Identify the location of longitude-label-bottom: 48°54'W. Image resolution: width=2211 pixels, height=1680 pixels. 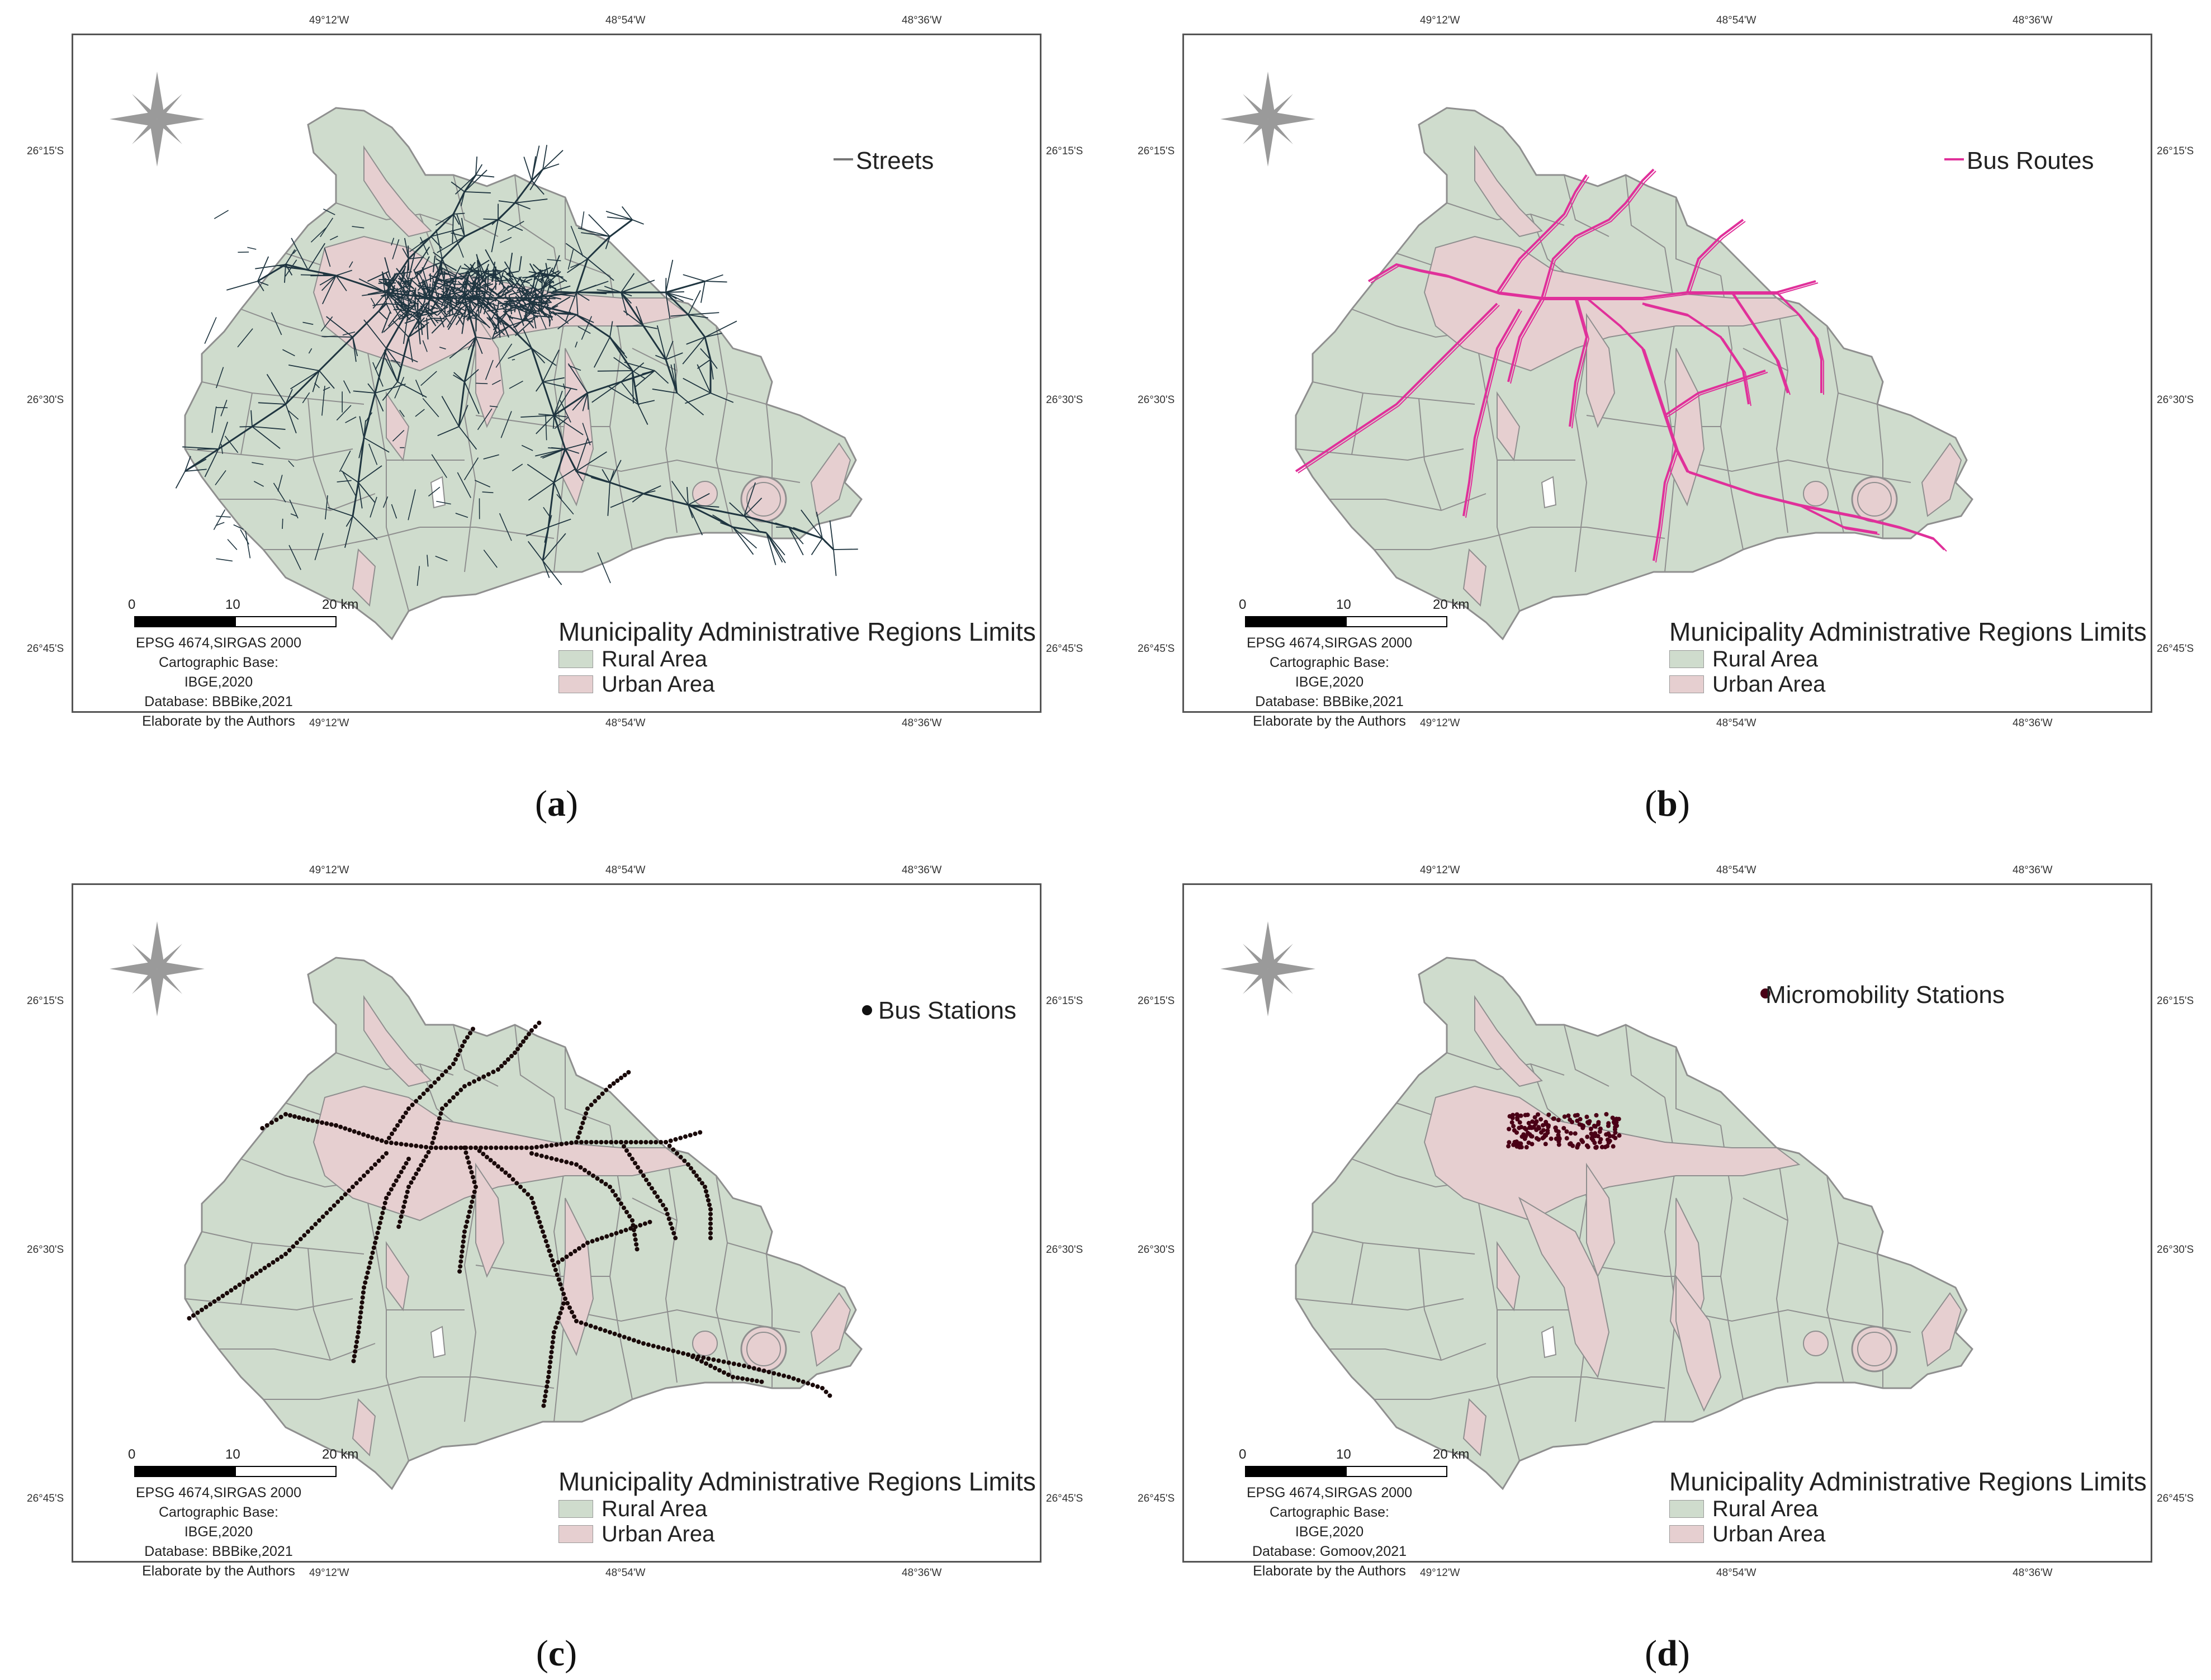
(1737, 723).